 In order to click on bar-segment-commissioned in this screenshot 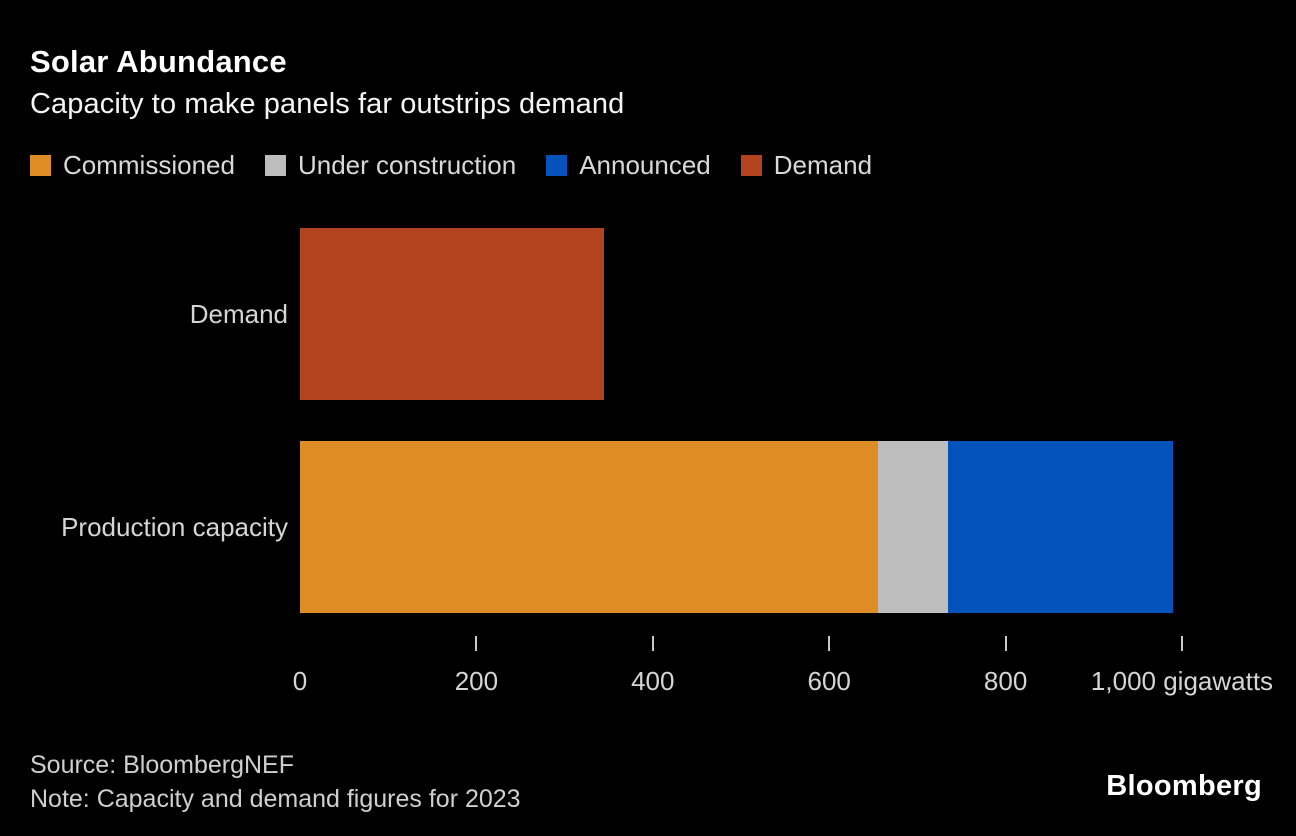, I will do `click(589, 527)`.